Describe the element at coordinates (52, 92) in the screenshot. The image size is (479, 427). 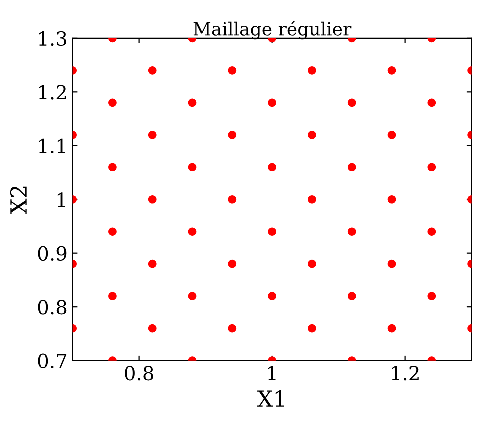
I see `y-tick-label: 1.2` at that location.